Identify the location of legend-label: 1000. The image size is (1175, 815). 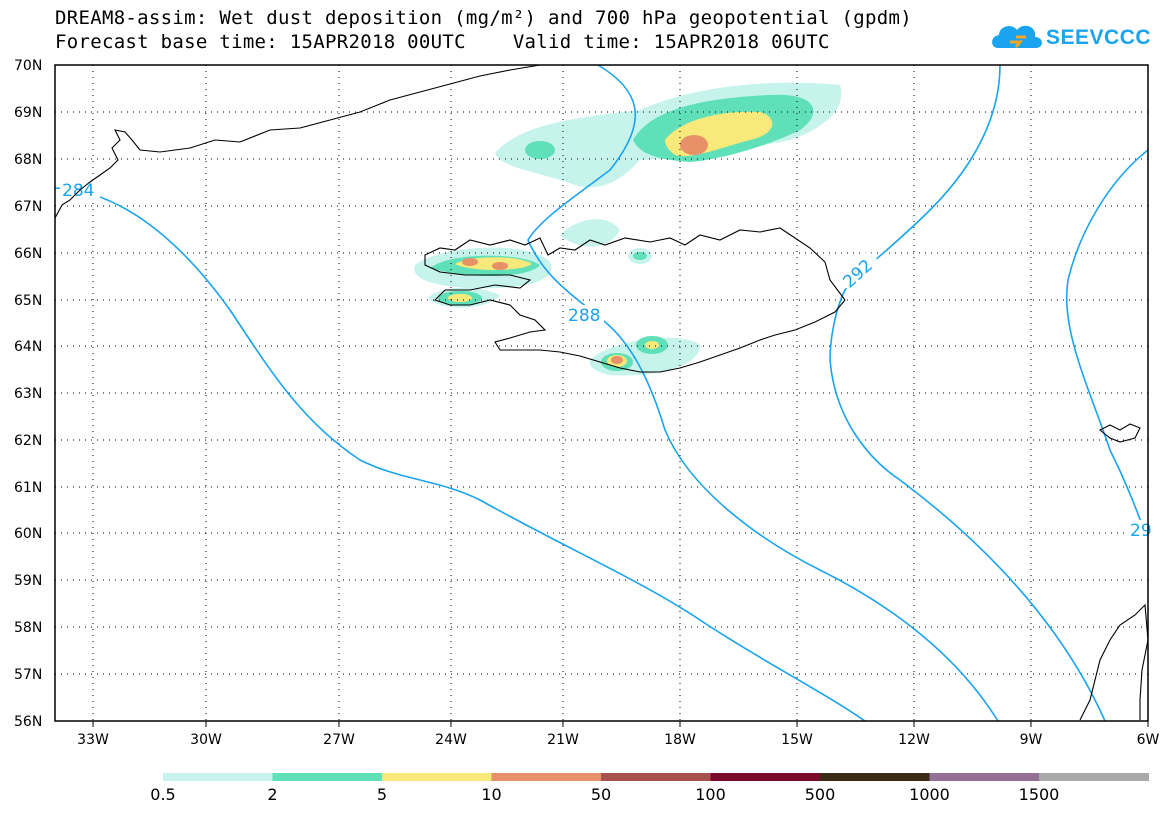
(929, 794).